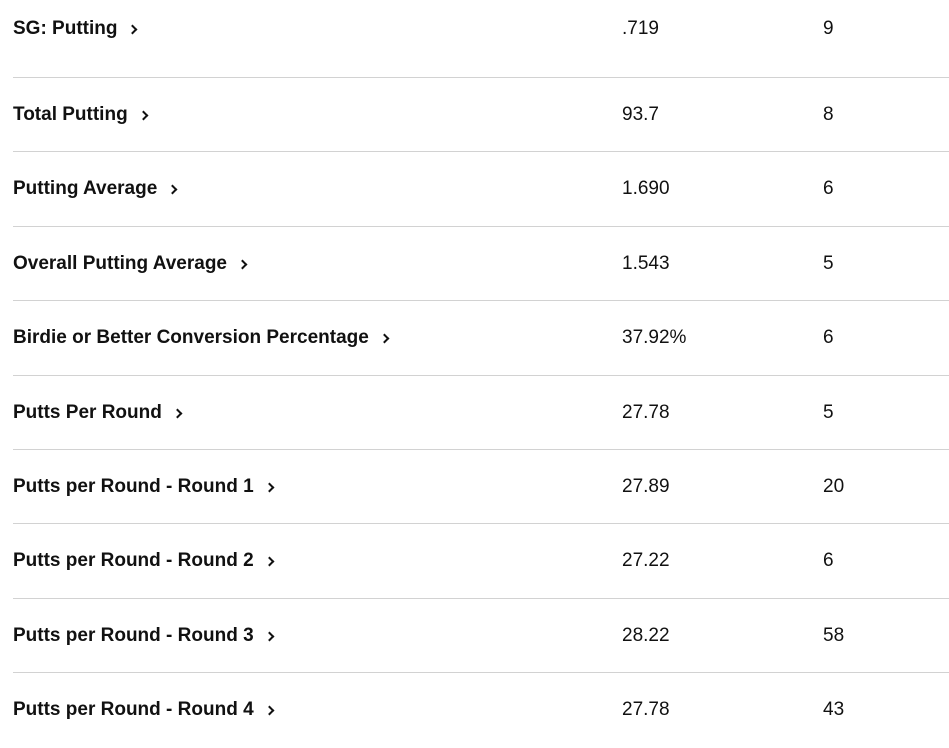 The height and width of the screenshot is (748, 949). Describe the element at coordinates (646, 635) in the screenshot. I see `stat-value: 28.22` at that location.